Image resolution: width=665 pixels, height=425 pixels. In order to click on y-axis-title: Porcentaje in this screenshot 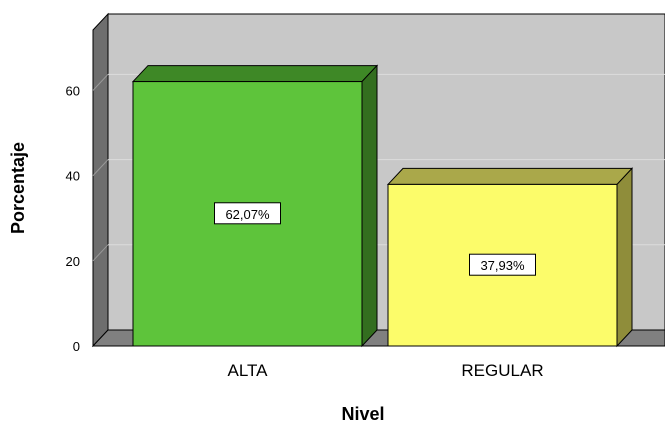, I will do `click(18, 188)`.